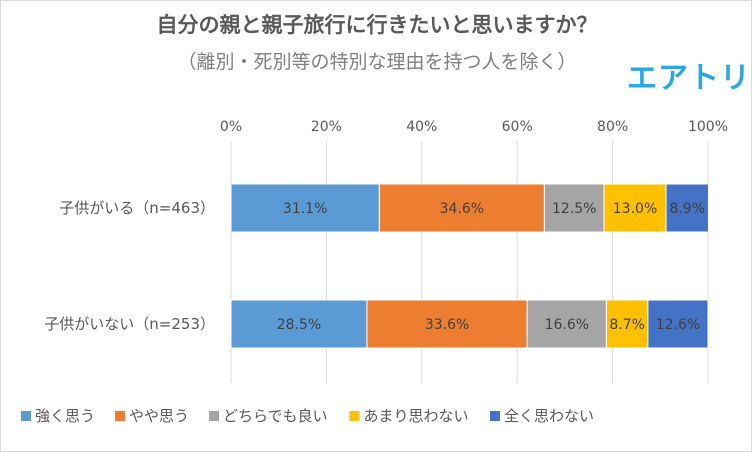  Describe the element at coordinates (708, 127) in the screenshot. I see `x-tick-label: 100%` at that location.